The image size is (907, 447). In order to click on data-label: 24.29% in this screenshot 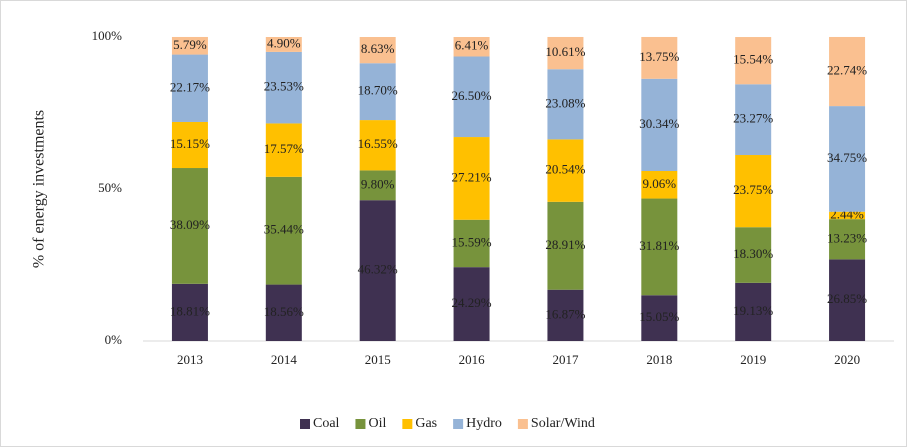, I will do `click(472, 302)`.